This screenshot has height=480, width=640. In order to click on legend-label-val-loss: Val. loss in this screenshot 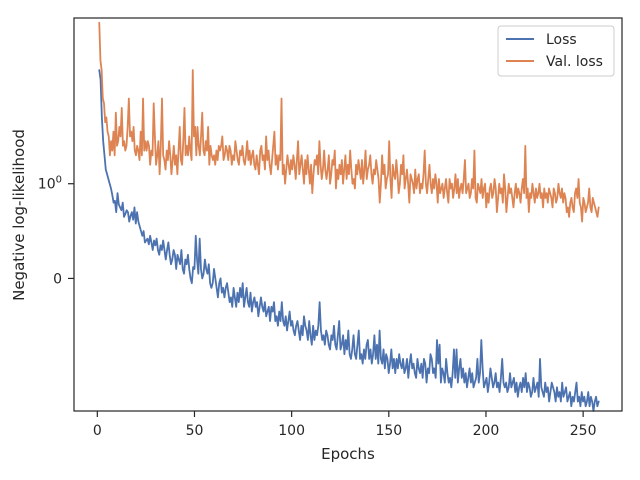, I will do `click(574, 62)`.